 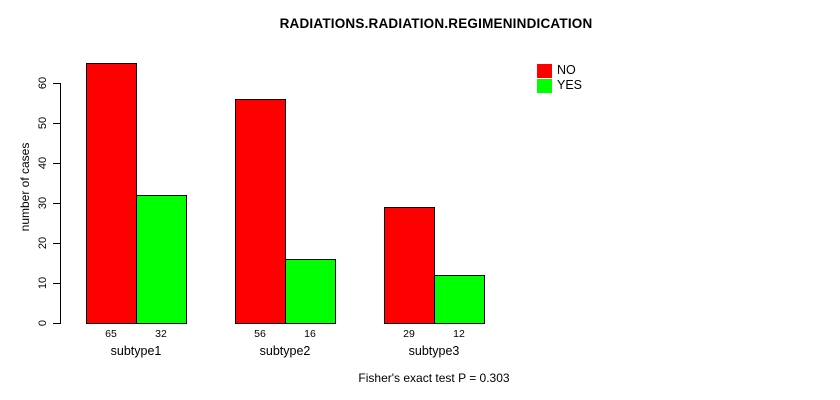 I want to click on y-axis-line, so click(x=60, y=203).